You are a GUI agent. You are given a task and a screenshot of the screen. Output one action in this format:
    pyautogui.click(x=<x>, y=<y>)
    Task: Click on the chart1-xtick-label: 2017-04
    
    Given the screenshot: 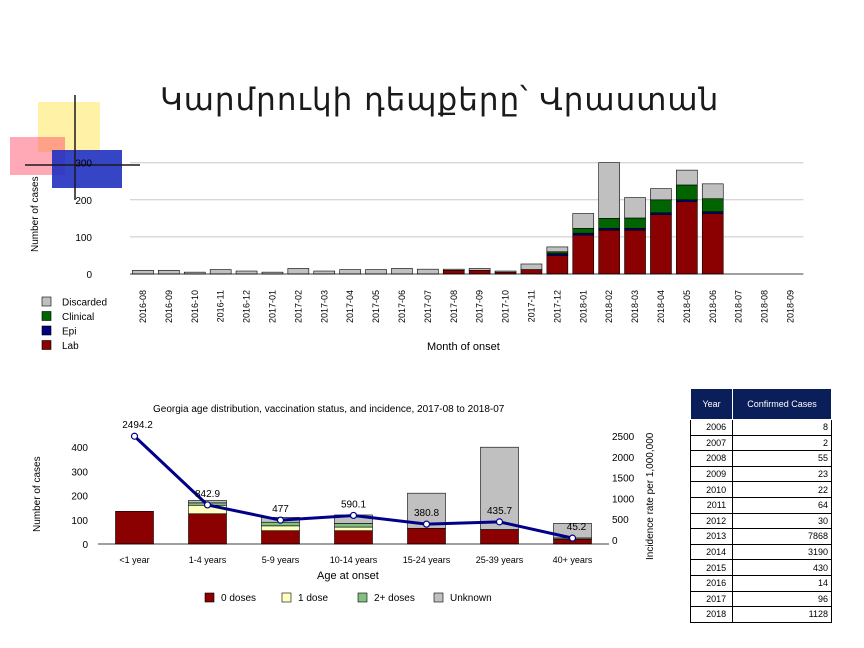 What is the action you would take?
    pyautogui.click(x=350, y=306)
    